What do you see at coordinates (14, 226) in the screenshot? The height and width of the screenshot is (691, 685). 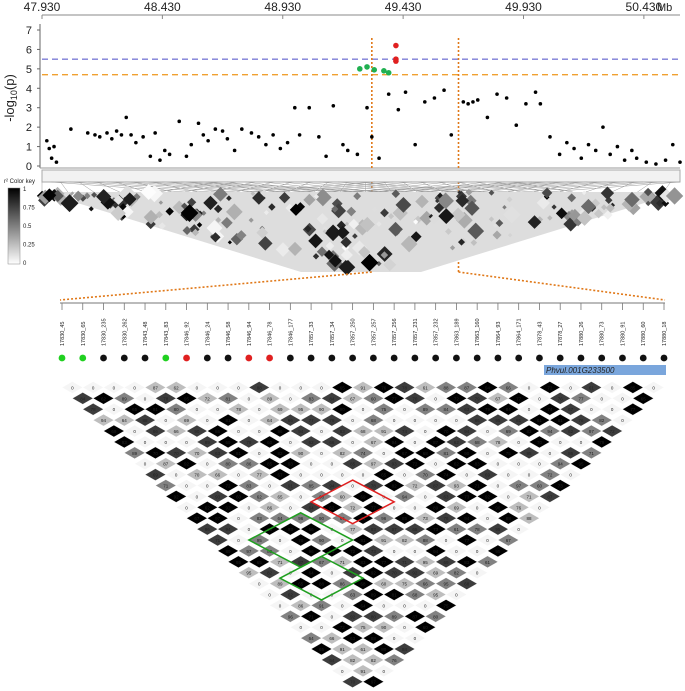 I see `color-key-bar` at bounding box center [14, 226].